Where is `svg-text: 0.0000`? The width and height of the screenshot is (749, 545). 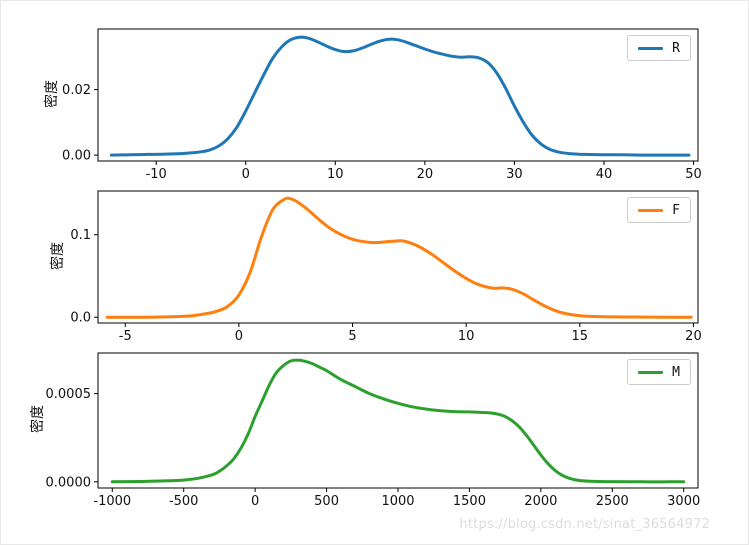 svg-text: 0.0000 is located at coordinates (69, 482).